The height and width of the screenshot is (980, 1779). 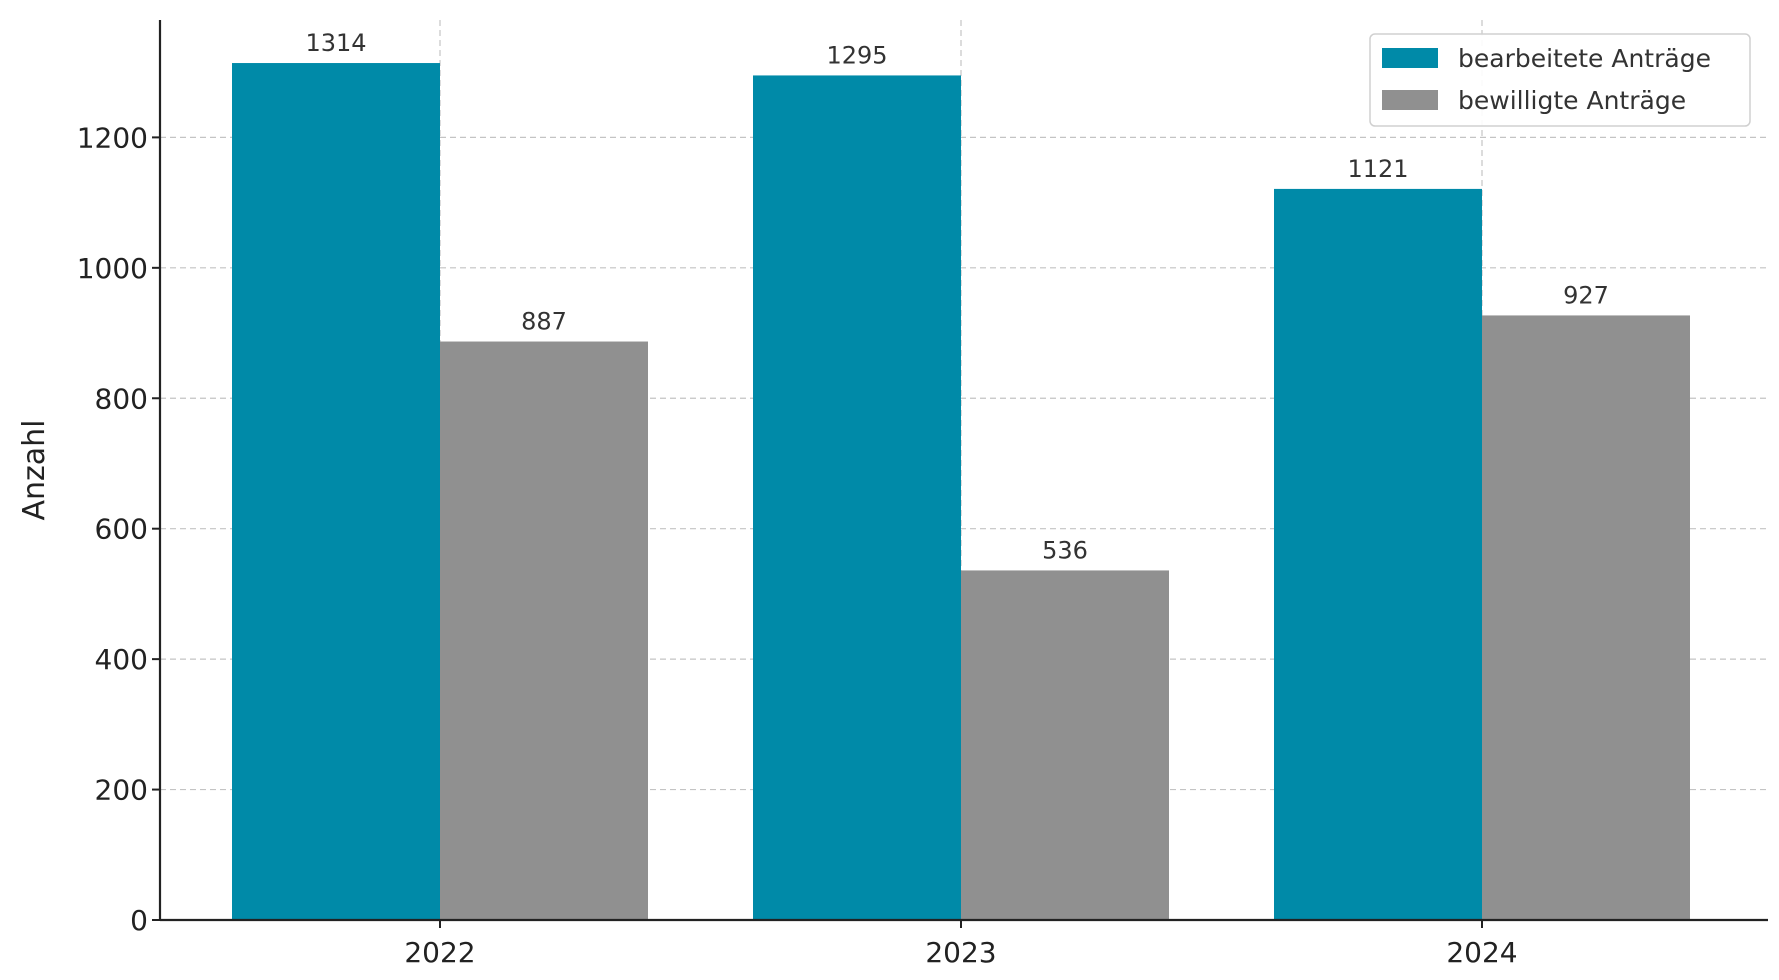 I want to click on bar-bewilligt-2024, so click(x=1586, y=617).